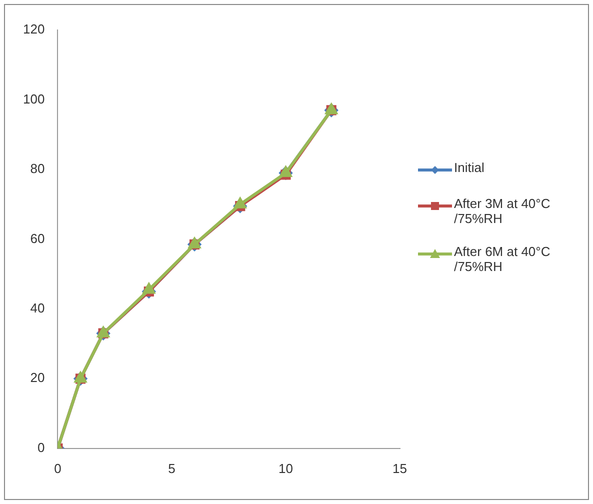  I want to click on legend-label: After 3M at 40°C /75%RH, so click(503, 211).